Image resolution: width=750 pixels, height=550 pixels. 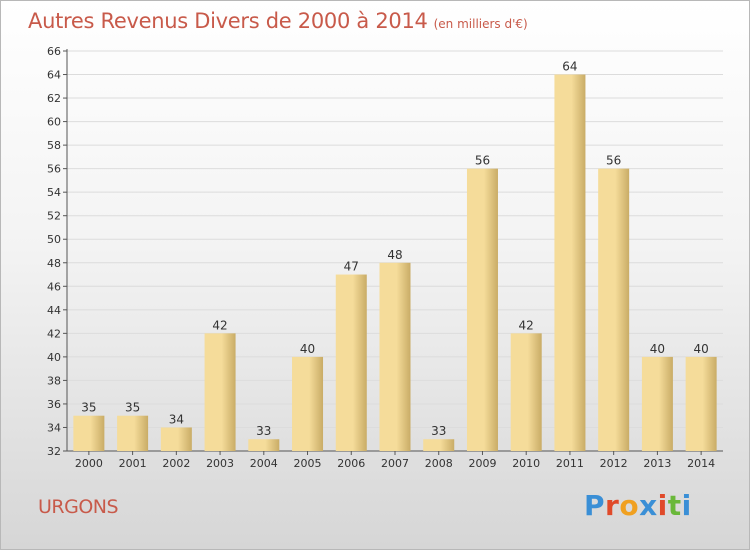 I want to click on x-tick-label: 2014, so click(x=701, y=463).